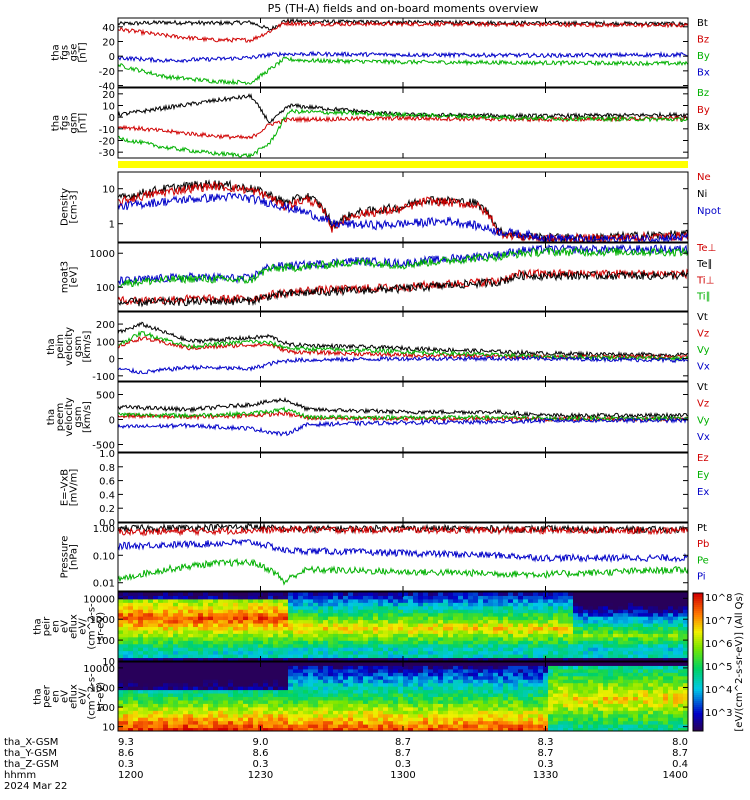  I want to click on y-axis-label: gse, so click(74, 53).